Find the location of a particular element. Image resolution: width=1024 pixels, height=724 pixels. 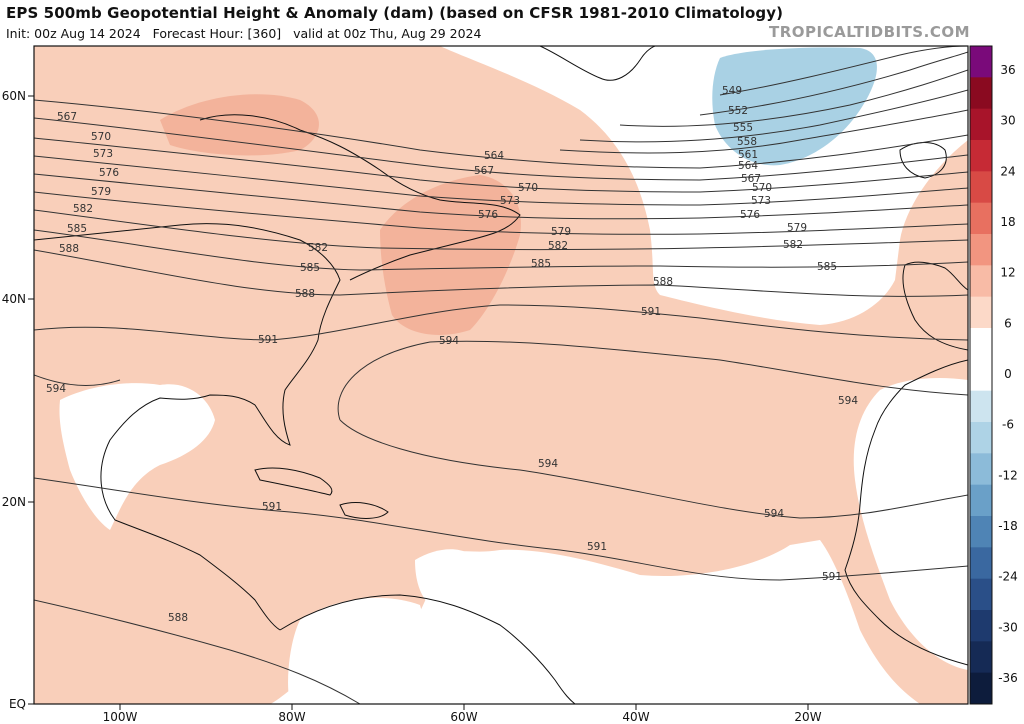

lon-label-100w: 100W is located at coordinates (120, 717).